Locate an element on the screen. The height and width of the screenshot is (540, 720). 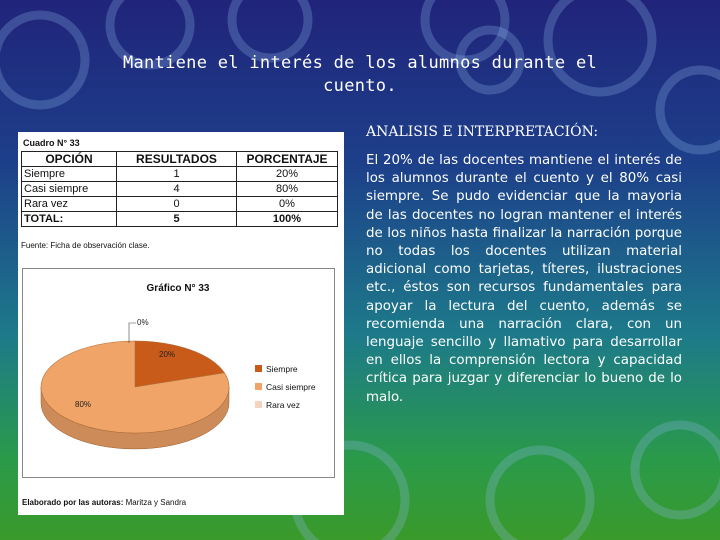
cell-option: Rara vez is located at coordinates (69, 204).